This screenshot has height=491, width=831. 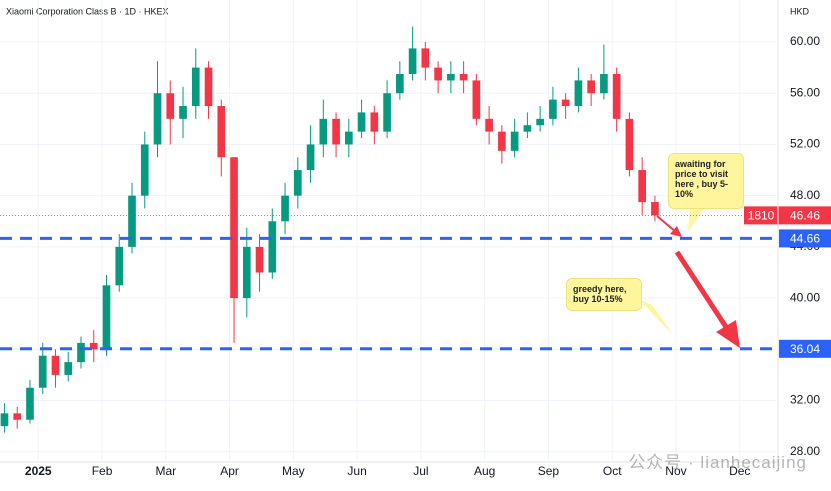 I want to click on x-tick-label: Oct, so click(x=612, y=471).